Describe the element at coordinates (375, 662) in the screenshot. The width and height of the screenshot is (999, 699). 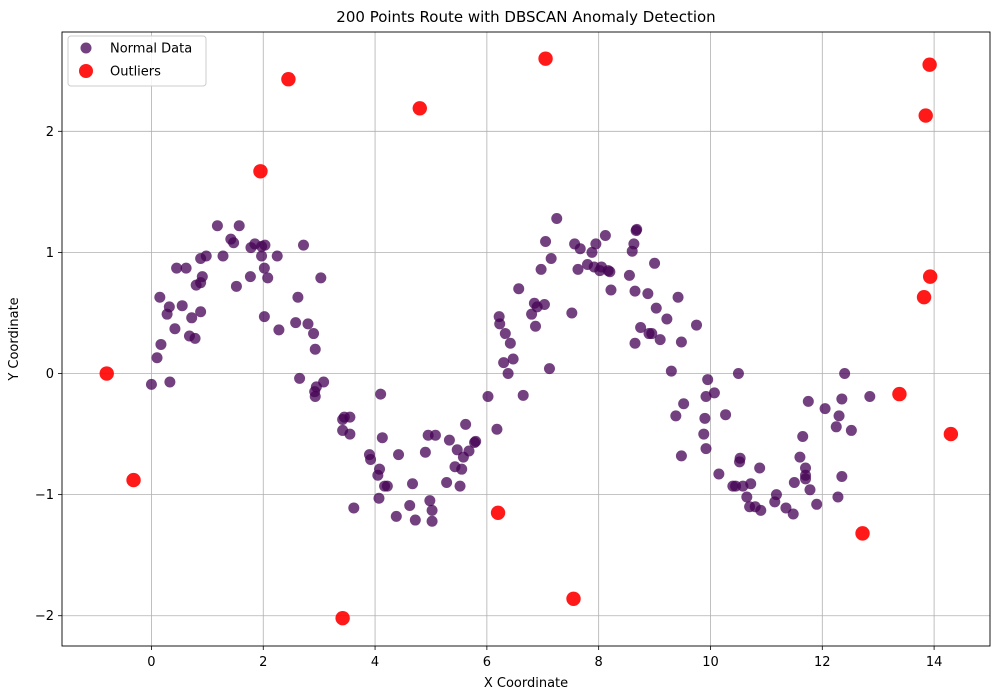
I see `x-tick-label: 4` at that location.